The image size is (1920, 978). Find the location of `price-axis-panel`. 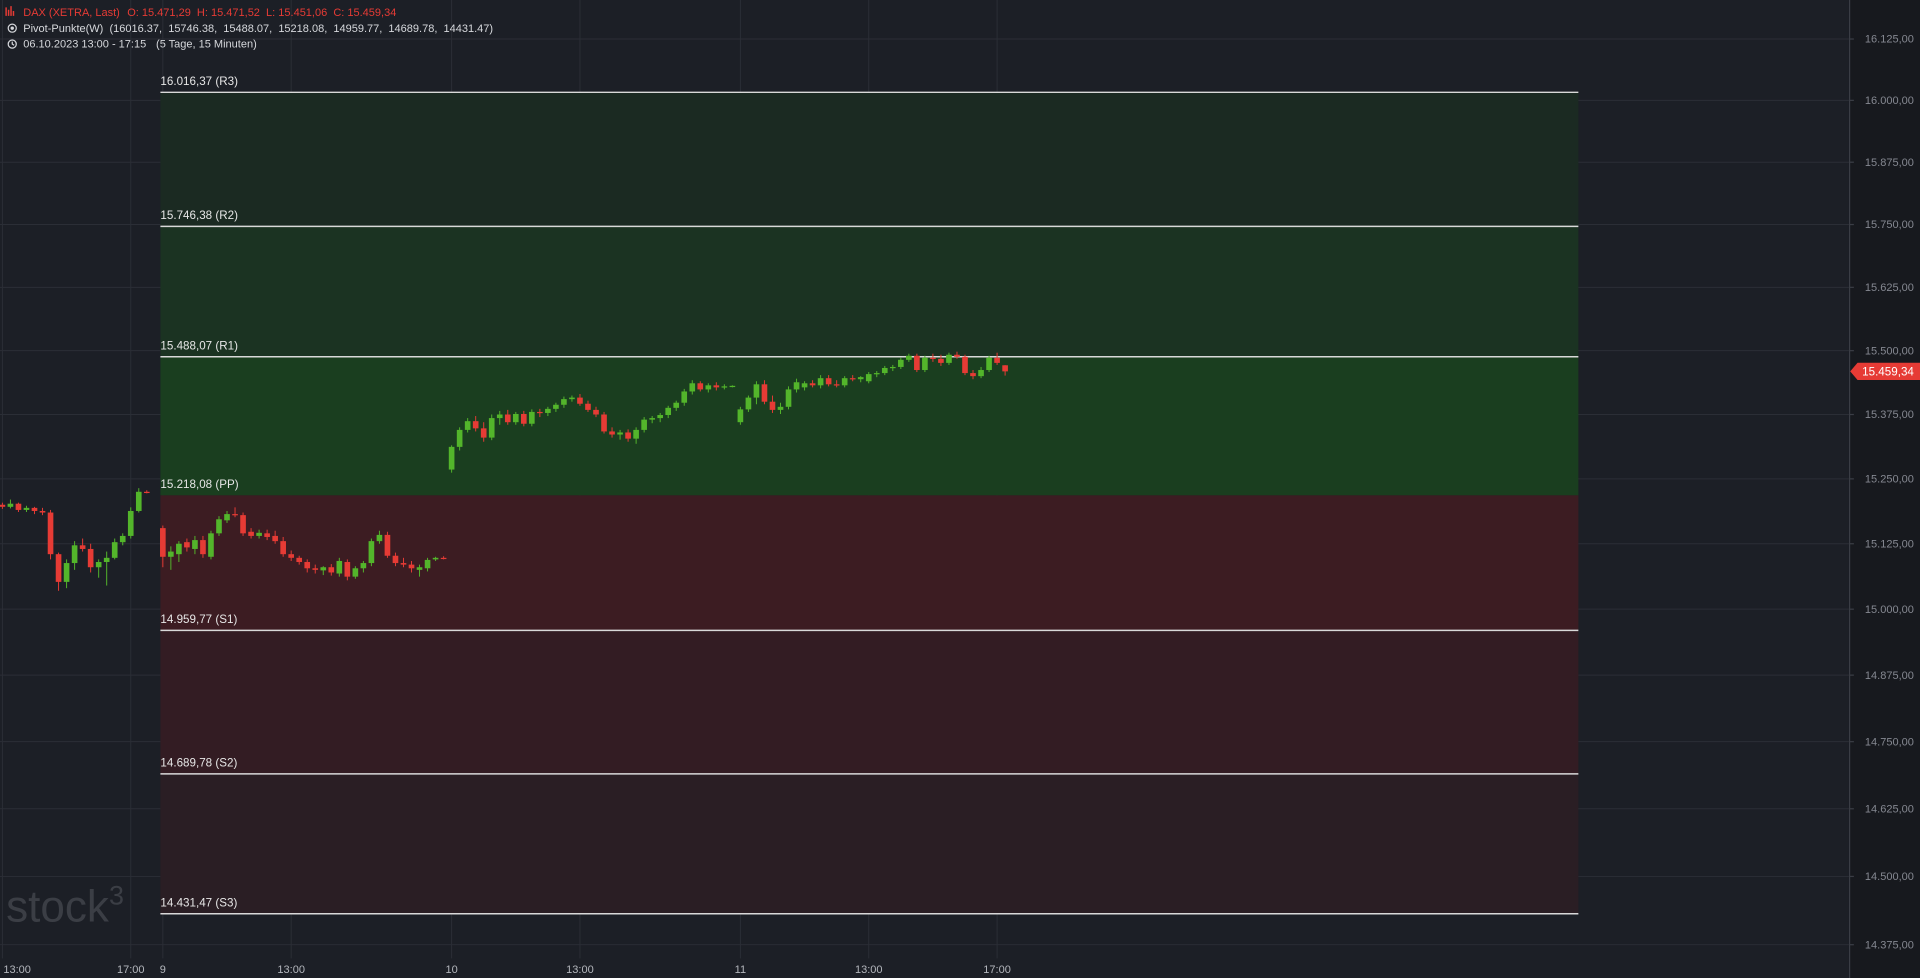

price-axis-panel is located at coordinates (1884, 489).